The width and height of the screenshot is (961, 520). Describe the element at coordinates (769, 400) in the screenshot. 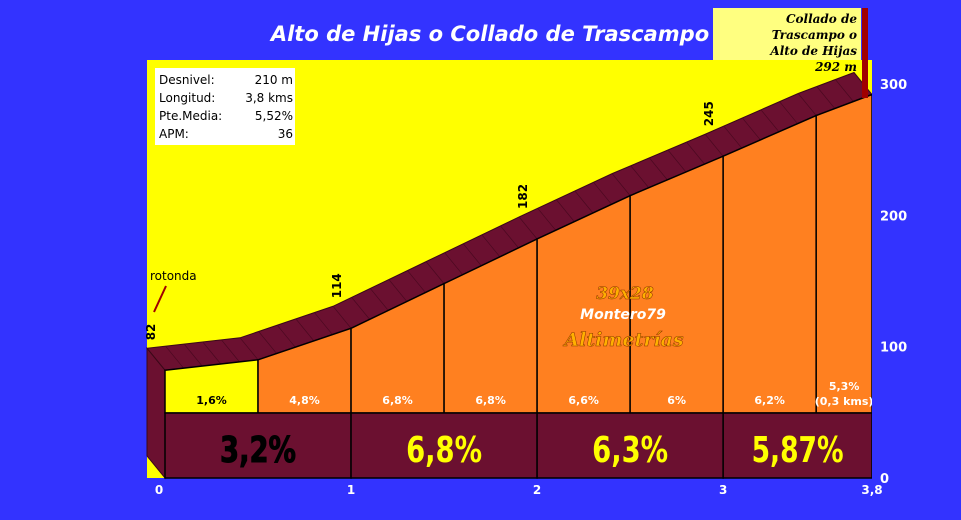

I see `segment-grade-label: 6,2%` at that location.